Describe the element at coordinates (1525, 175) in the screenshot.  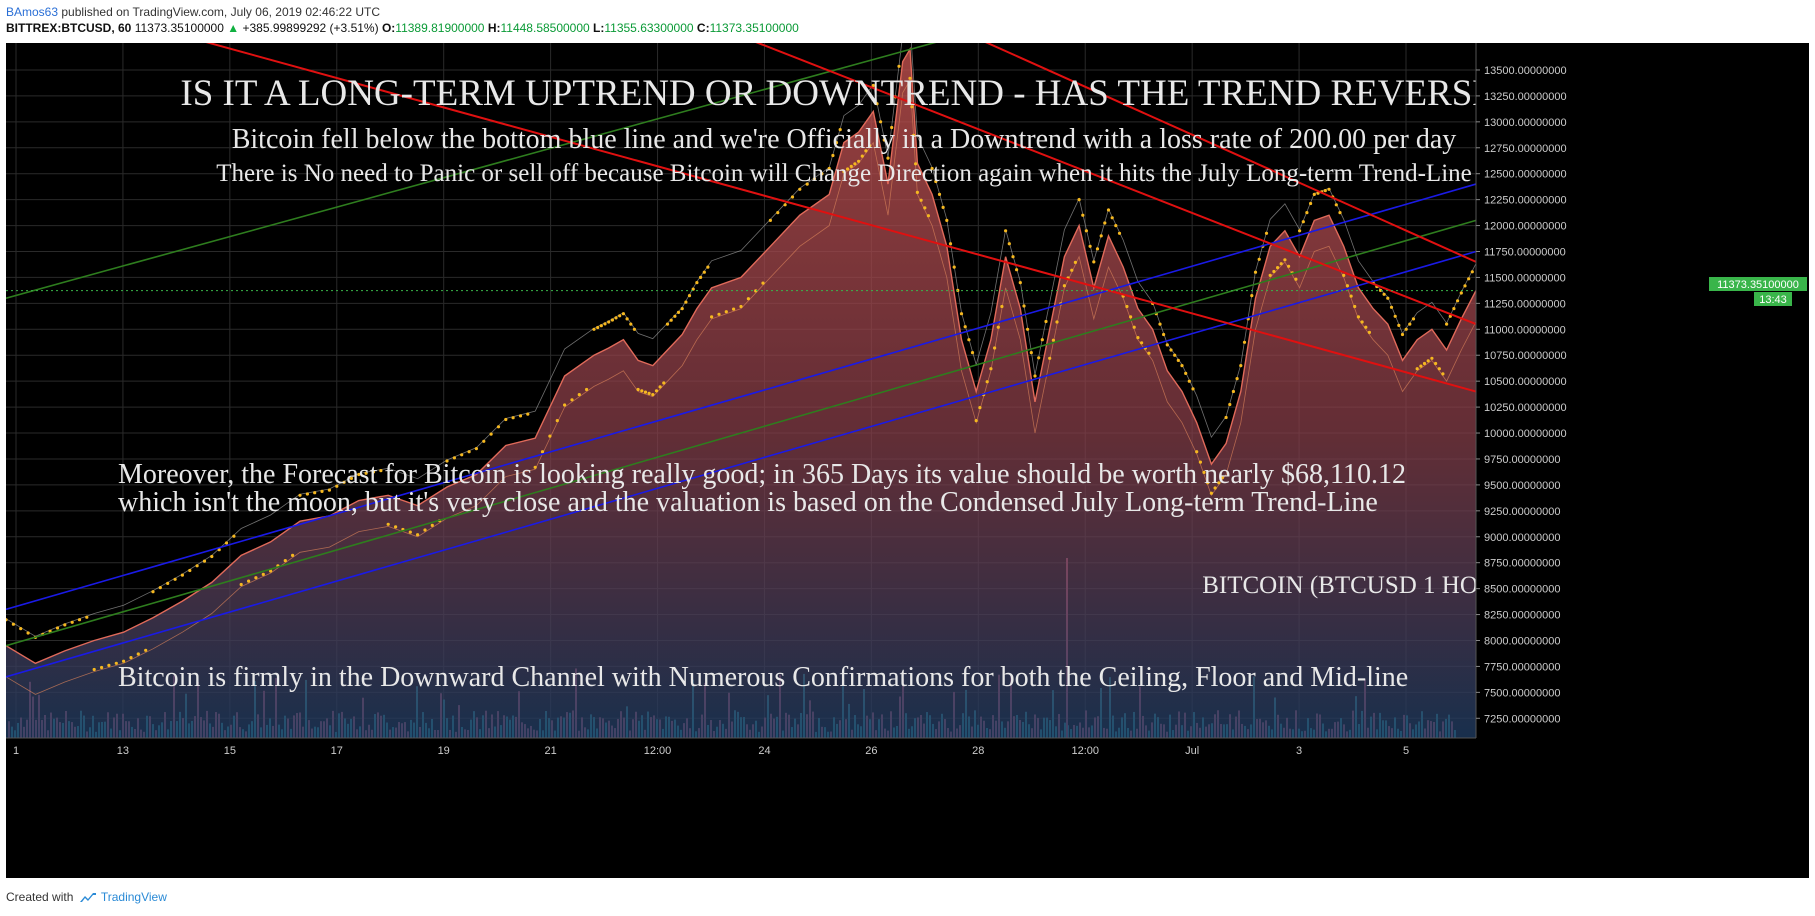
I see `y-tick-label: 12500.00000000` at that location.